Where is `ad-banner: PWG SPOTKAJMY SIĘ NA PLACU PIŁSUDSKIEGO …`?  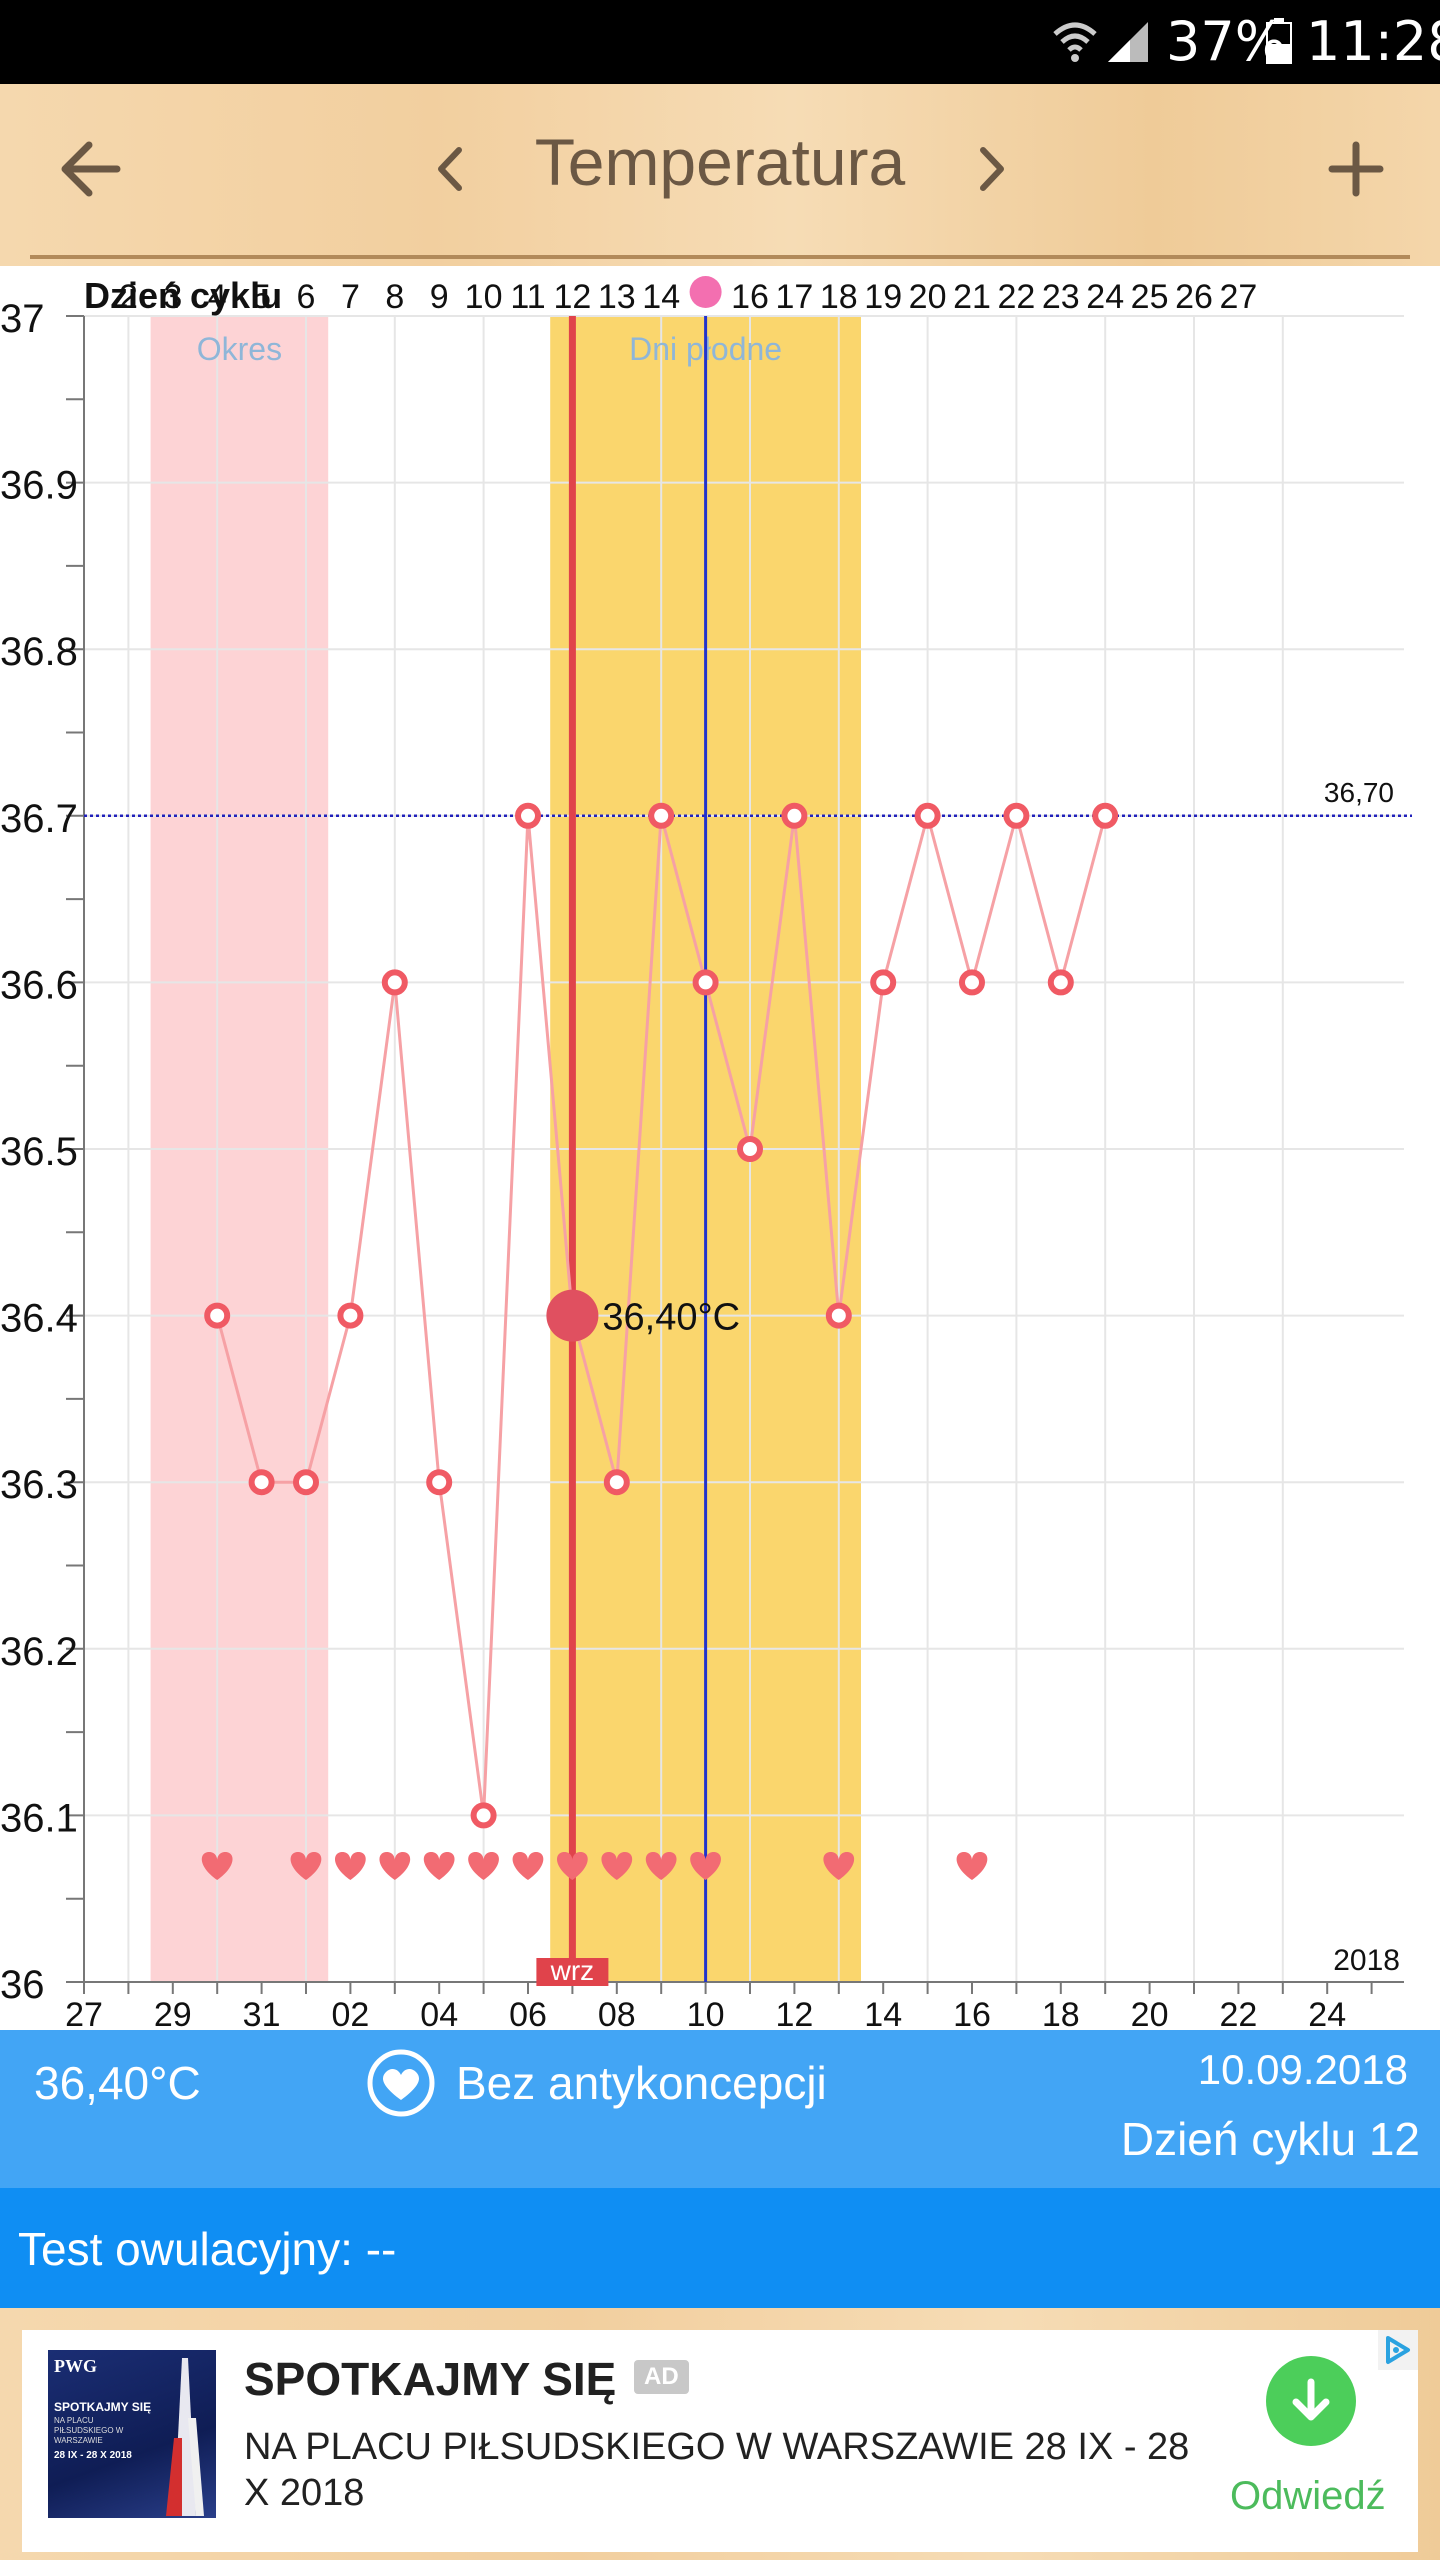
ad-banner: PWG SPOTKAJMY SIĘ NA PLACU PIŁSUDSKIEGO … is located at coordinates (720, 2434).